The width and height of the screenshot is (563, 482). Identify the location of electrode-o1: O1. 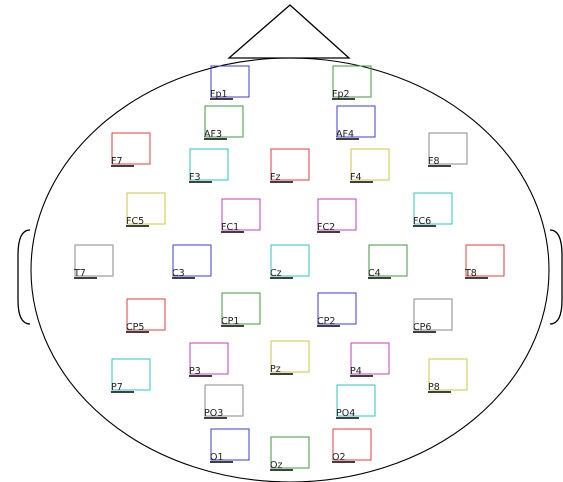
(230, 445).